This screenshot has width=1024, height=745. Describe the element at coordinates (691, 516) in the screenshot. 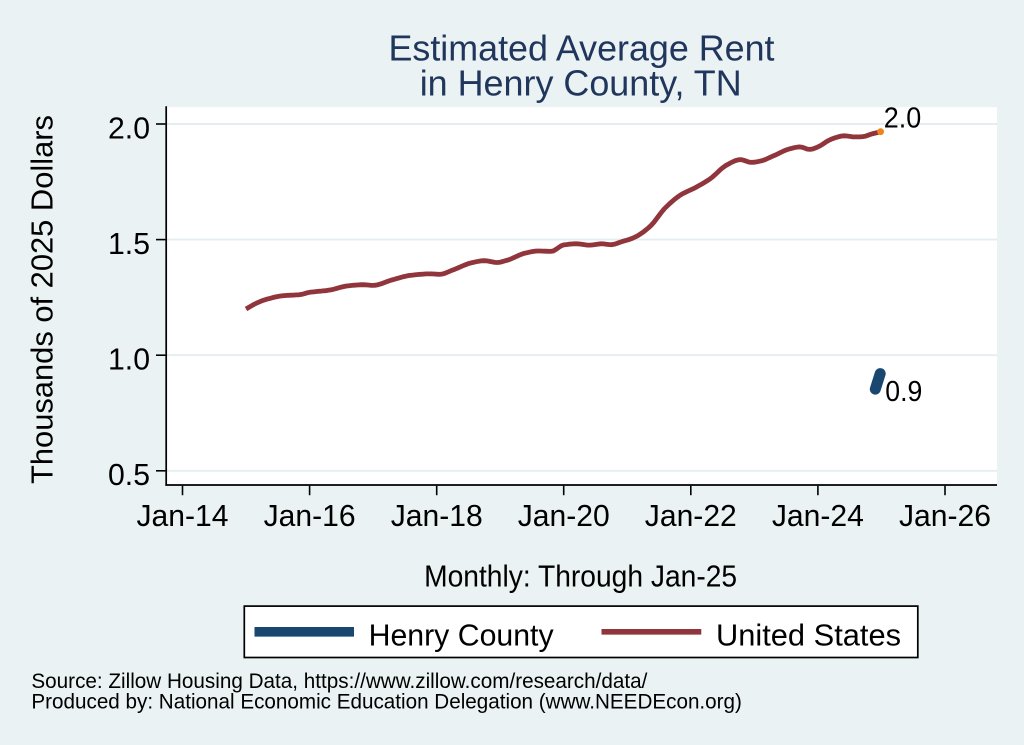

I see `svg-text: Jan-22` at that location.